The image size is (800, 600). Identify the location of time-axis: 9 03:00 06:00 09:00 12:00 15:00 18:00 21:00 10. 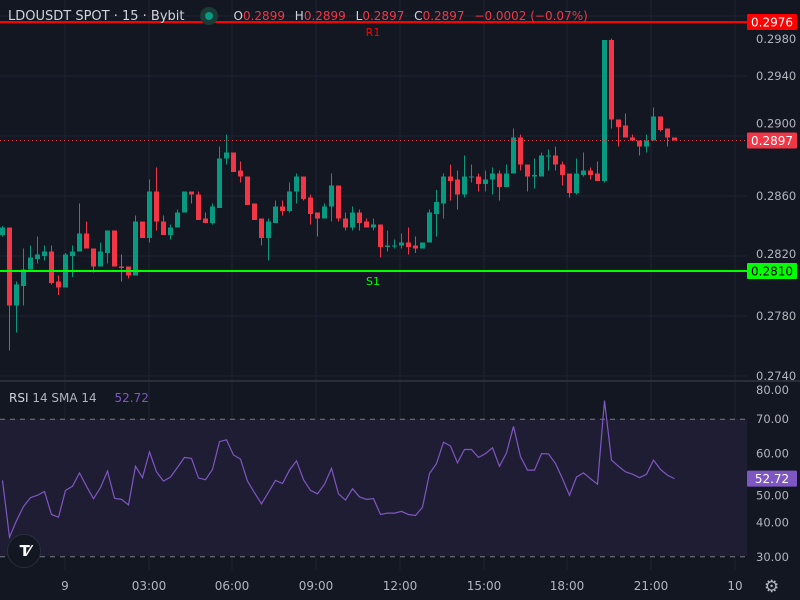
(401, 586).